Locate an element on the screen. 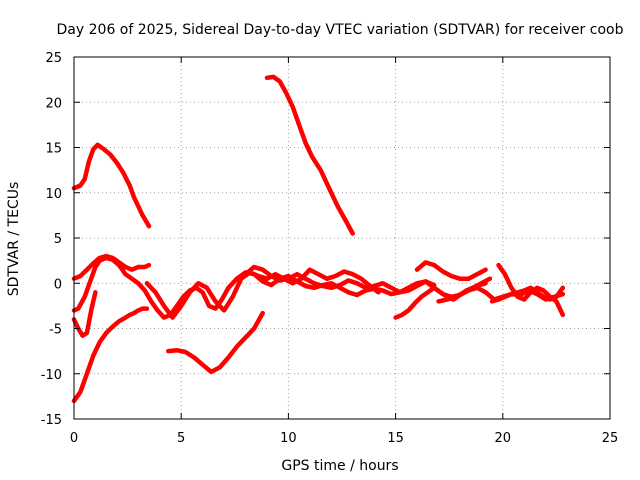  x-tick-label: 15 is located at coordinates (395, 438).